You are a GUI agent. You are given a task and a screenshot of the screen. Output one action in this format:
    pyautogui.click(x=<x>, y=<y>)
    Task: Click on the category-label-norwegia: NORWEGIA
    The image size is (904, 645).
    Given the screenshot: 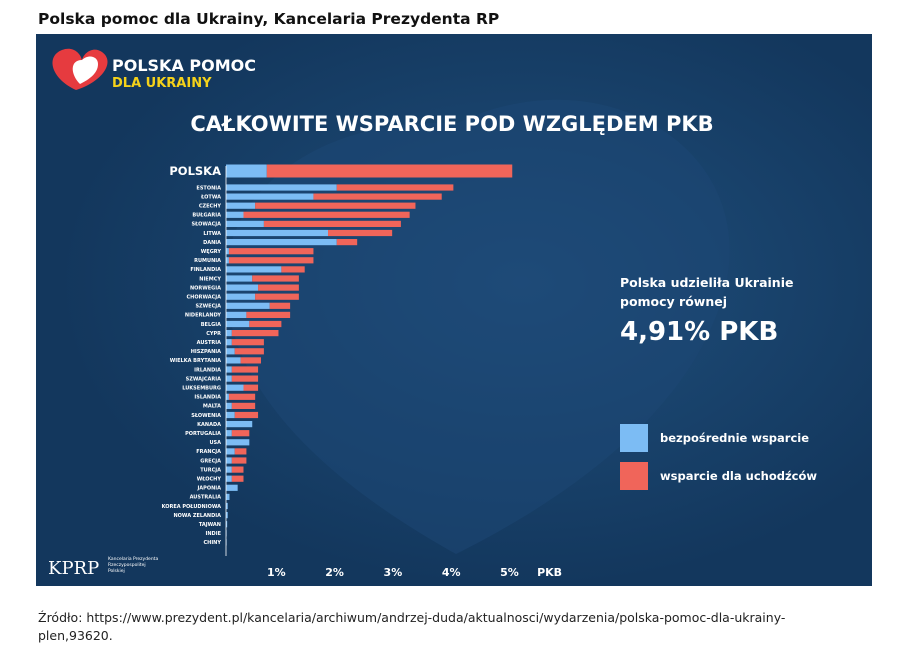 What is the action you would take?
    pyautogui.click(x=205, y=288)
    